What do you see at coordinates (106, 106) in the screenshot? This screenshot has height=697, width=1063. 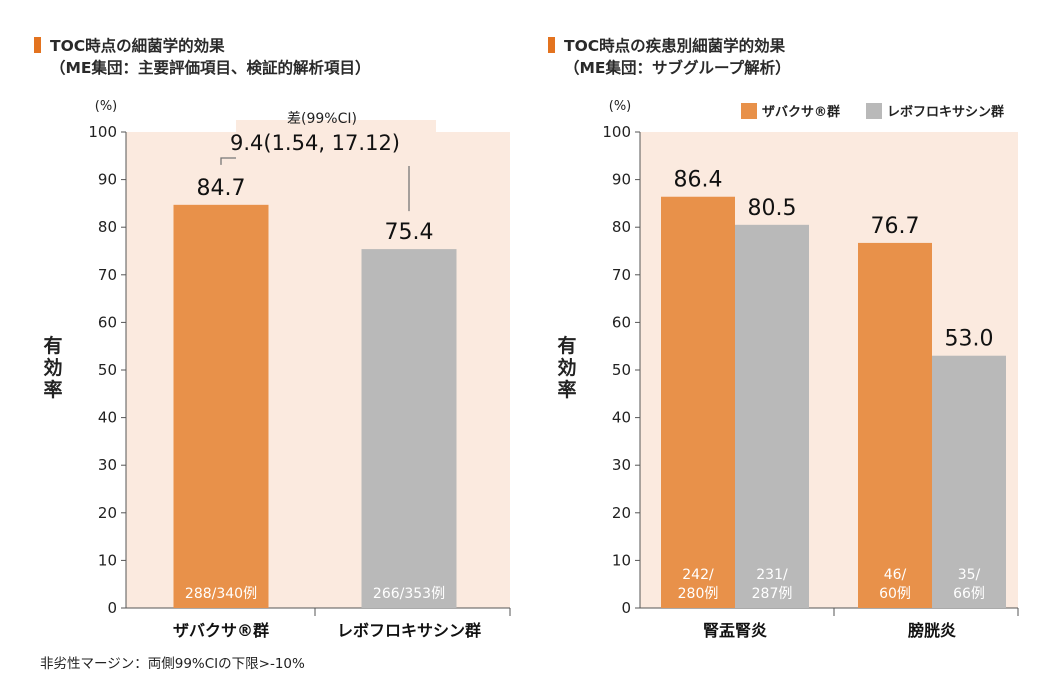 I see `left-y-unit: (%)` at bounding box center [106, 106].